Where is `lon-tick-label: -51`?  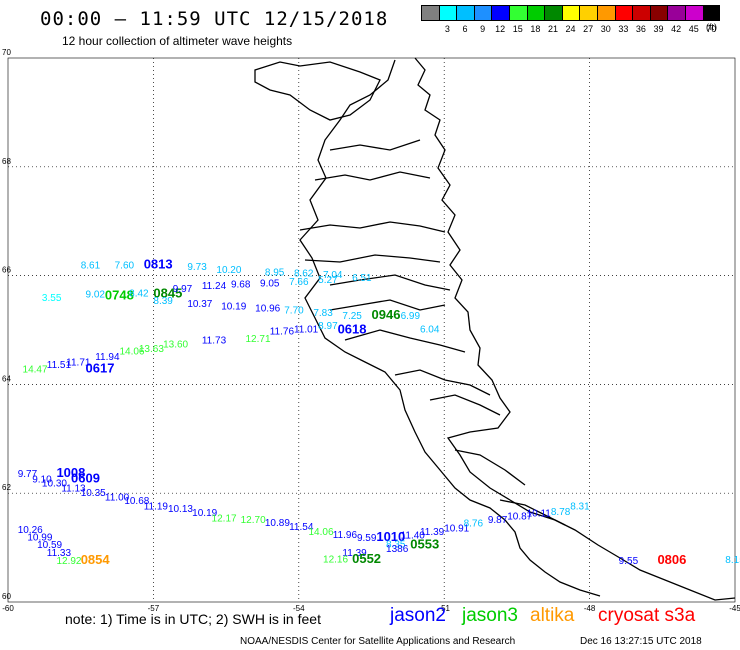 lon-tick-label: -51 is located at coordinates (444, 608).